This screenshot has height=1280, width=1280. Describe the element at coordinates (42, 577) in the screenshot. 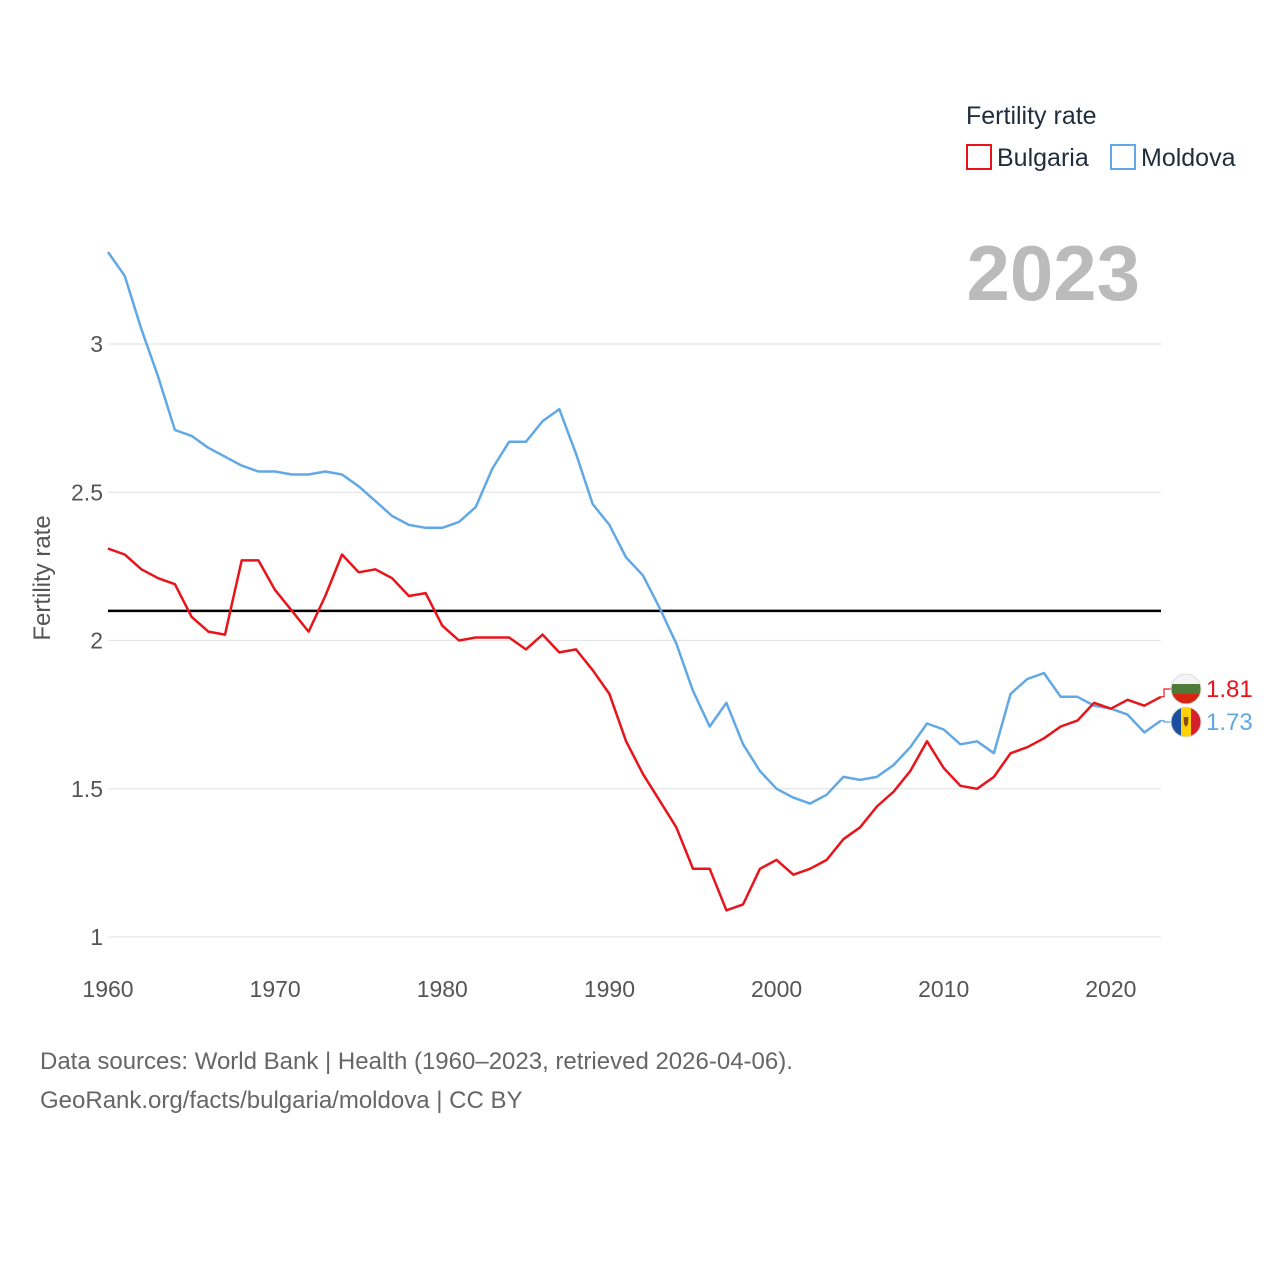

I see `y-axis-title: Fertility rate` at that location.